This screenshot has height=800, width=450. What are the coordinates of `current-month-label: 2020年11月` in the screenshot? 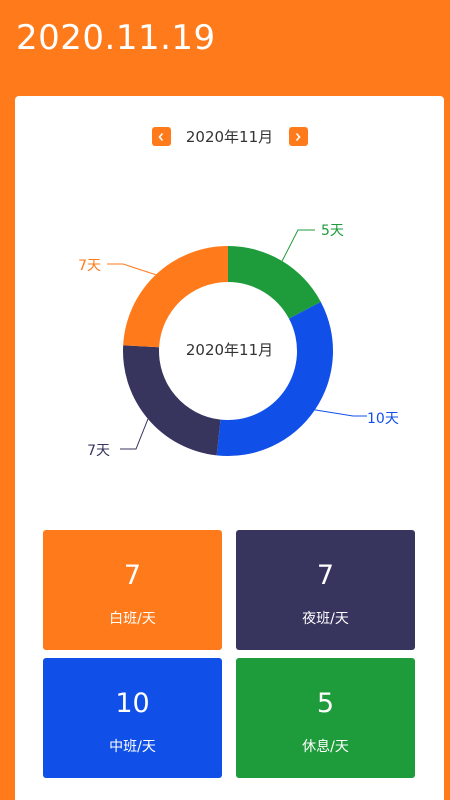 It's located at (229, 137).